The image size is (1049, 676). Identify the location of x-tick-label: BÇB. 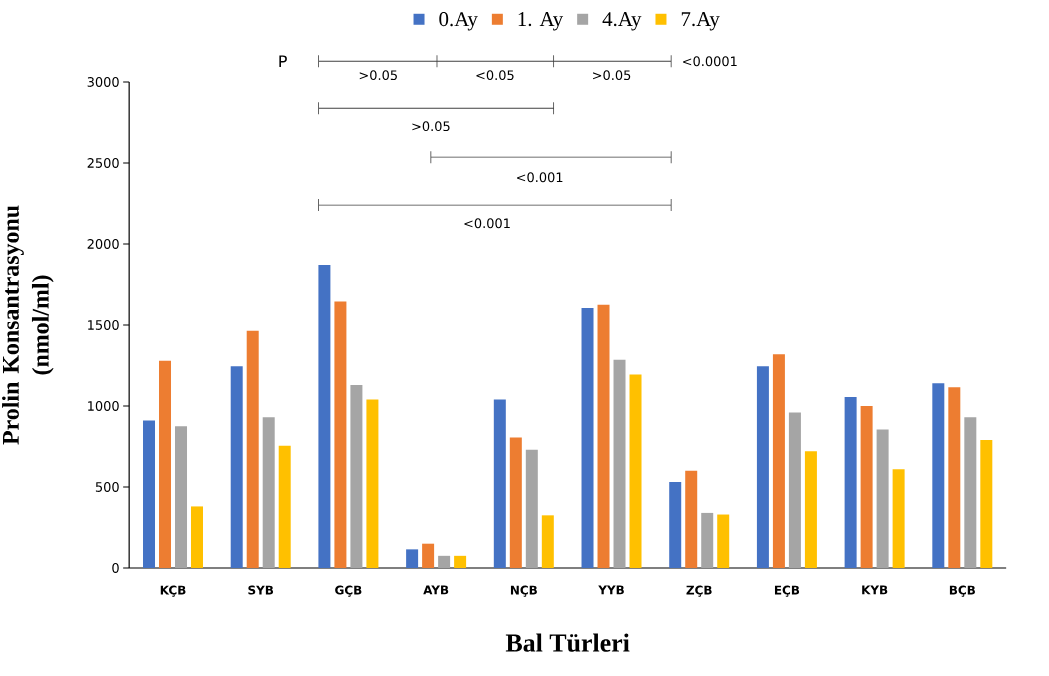
(962, 591).